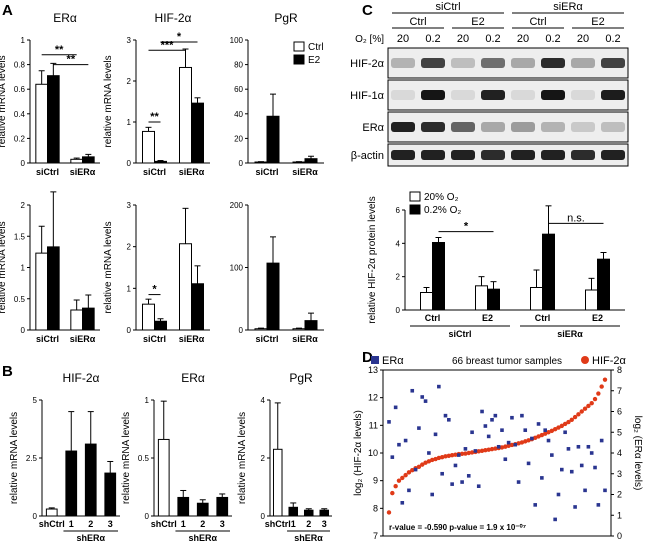 This screenshot has height=554, width=650. I want to click on y2-tick-label: 2, so click(619, 495).